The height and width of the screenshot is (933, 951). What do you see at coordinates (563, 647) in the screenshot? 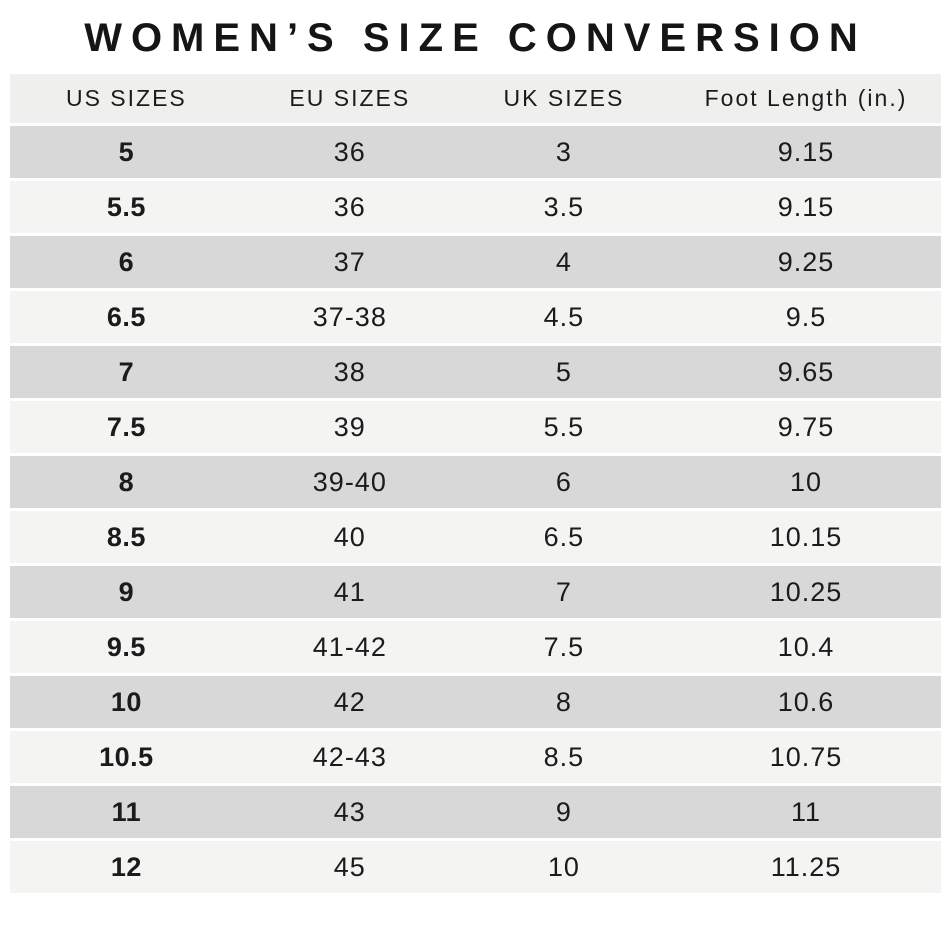
I see `cell-uk-size: 7.5` at bounding box center [563, 647].